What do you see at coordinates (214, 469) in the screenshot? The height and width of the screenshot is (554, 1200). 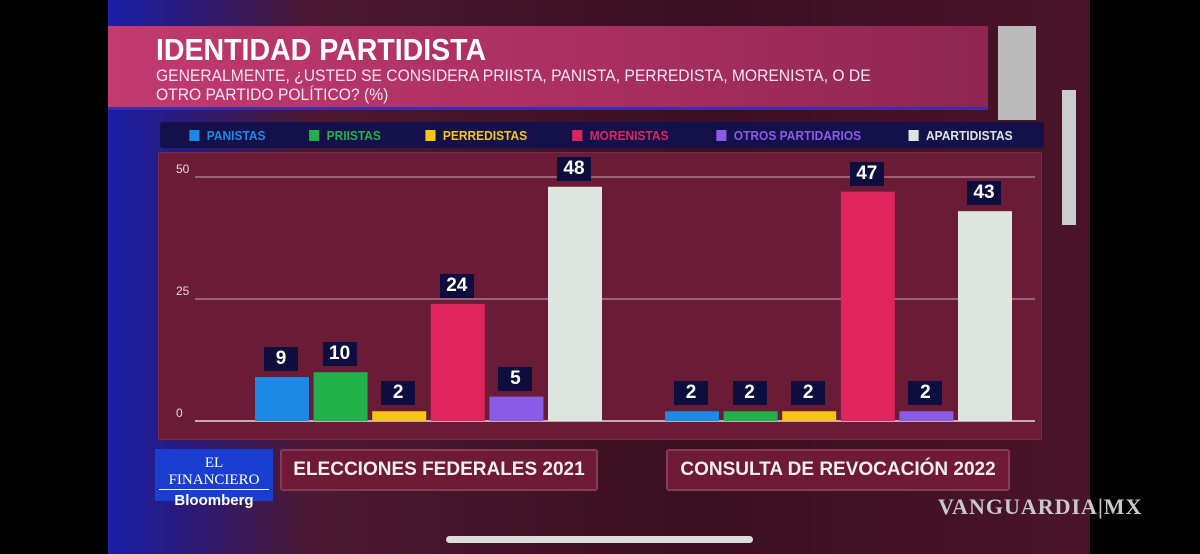 I see `logo-line1: EL FINANCIERO` at bounding box center [214, 469].